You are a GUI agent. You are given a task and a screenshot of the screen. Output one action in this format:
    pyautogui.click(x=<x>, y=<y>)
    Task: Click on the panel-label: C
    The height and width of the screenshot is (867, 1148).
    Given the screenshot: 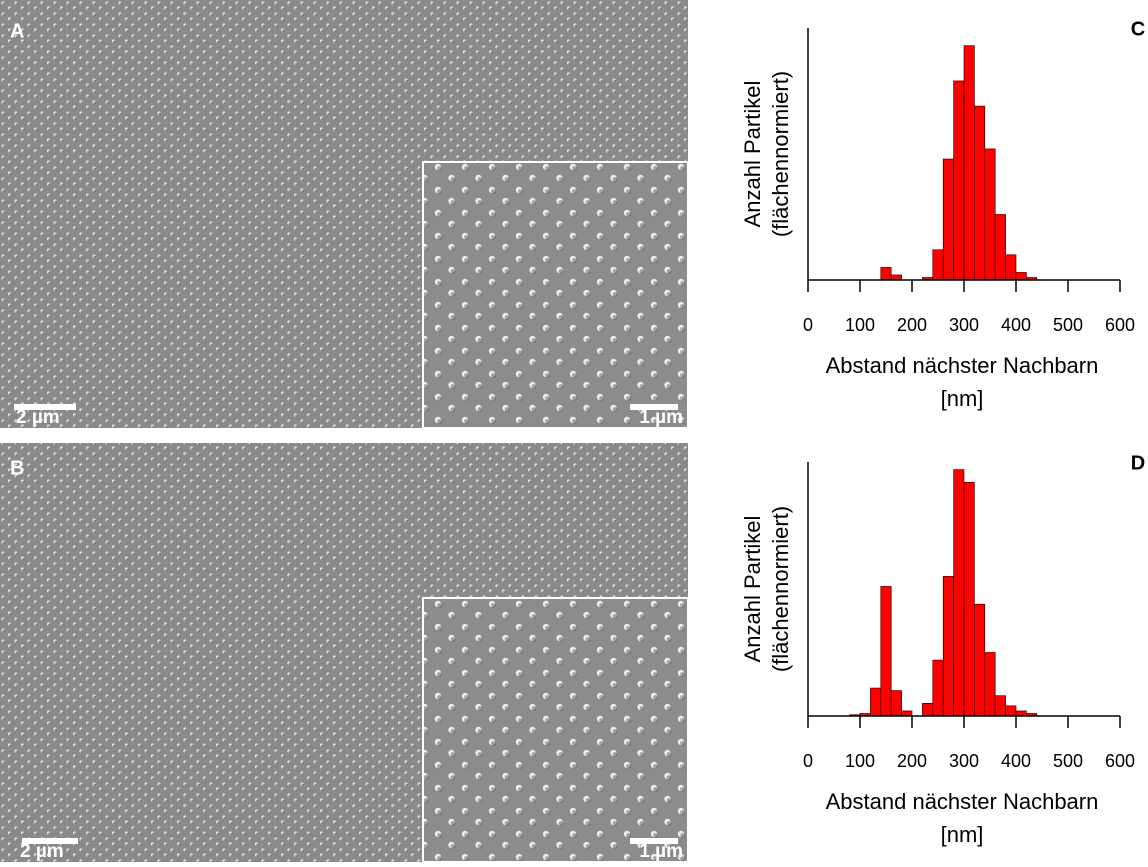 What is the action you would take?
    pyautogui.click(x=1138, y=29)
    